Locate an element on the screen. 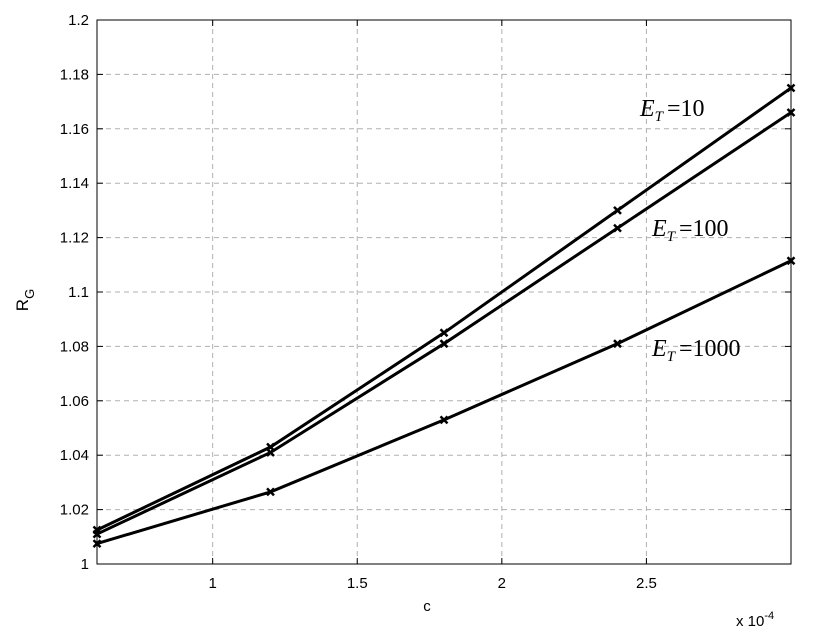 The image size is (821, 636). y-label-sub: G is located at coordinates (29, 294).